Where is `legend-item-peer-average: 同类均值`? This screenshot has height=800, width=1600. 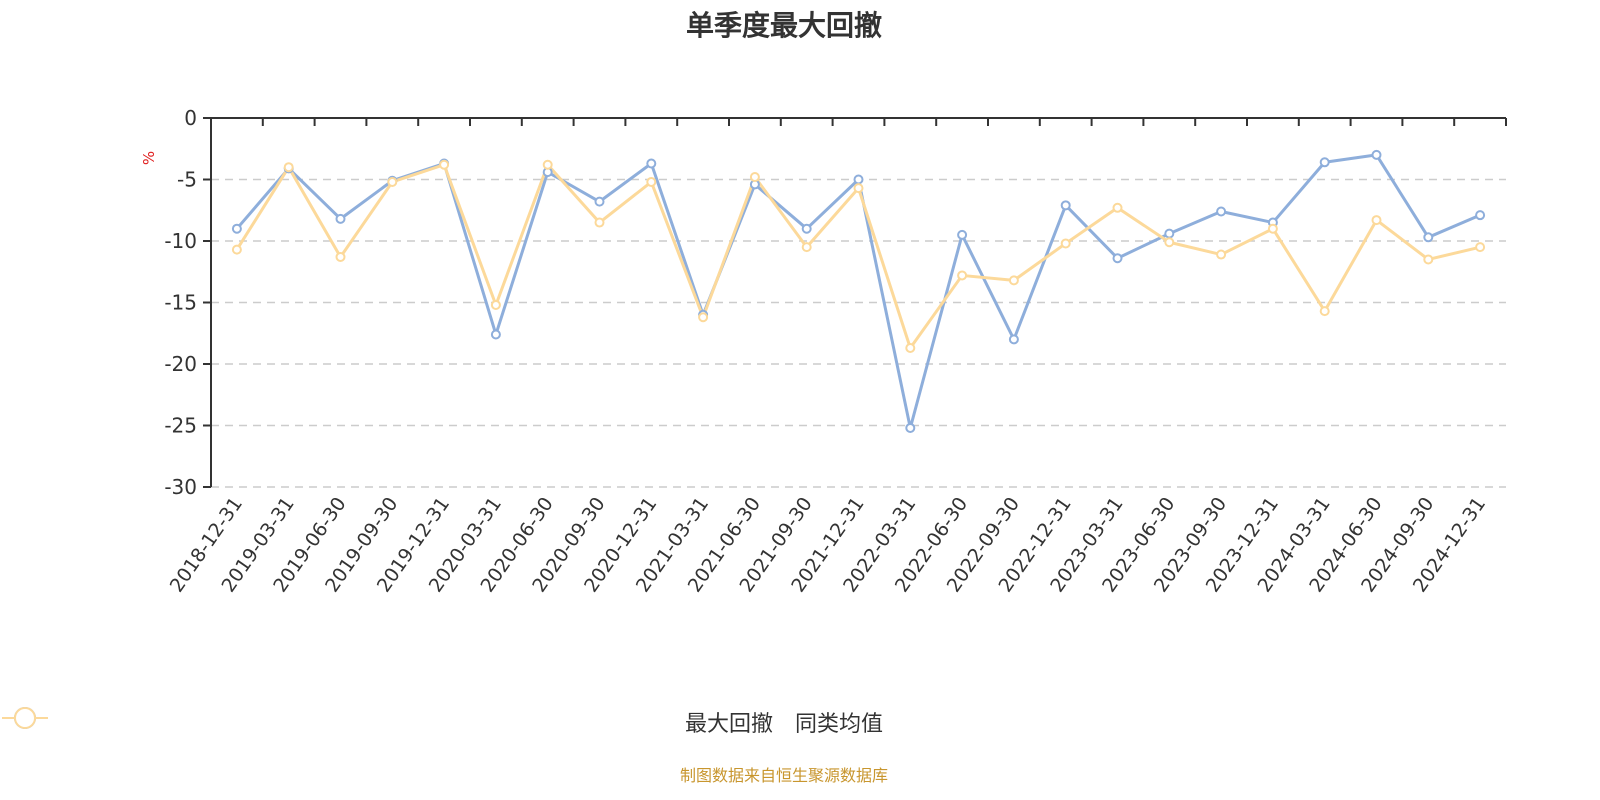
legend-item-peer-average: 同类均值 is located at coordinates (443, 722).